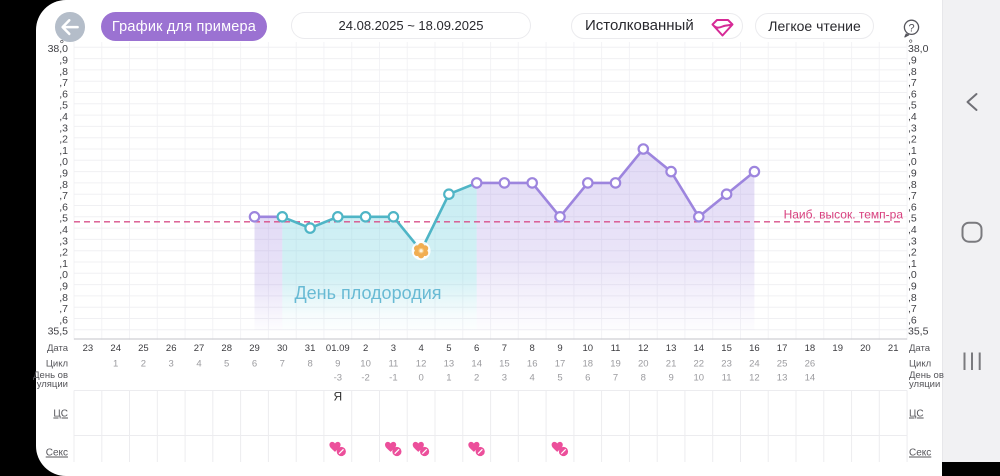  What do you see at coordinates (912, 128) in the screenshot?
I see `svg-text: ,3` at bounding box center [912, 128].